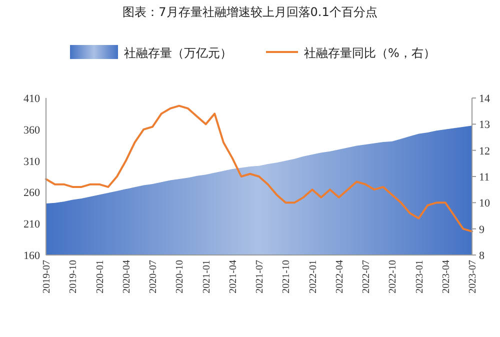 This screenshot has width=500, height=337. Describe the element at coordinates (74, 277) in the screenshot. I see `x-tick-label: 2019-10` at that location.